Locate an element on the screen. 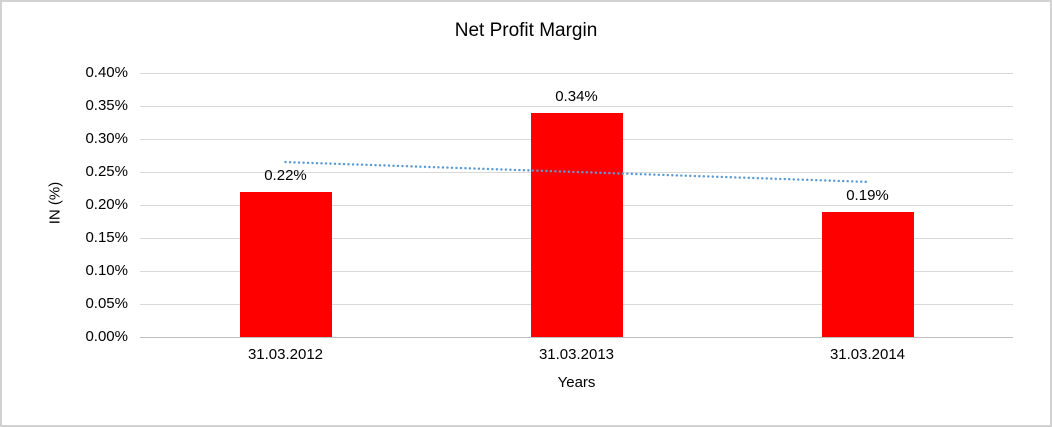  y-tick-label: 0.10% is located at coordinates (106, 270).